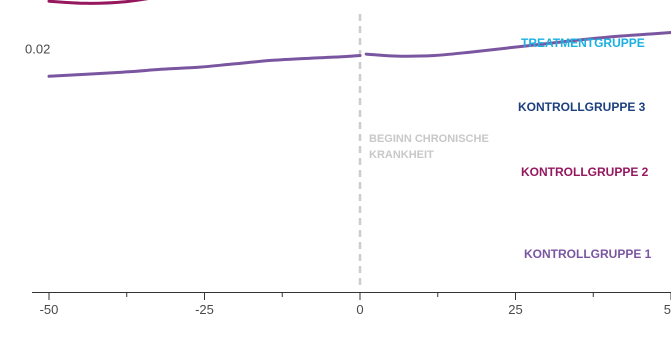 Image resolution: width=671 pixels, height=343 pixels. I want to click on x-tick-label: 25, so click(515, 309).